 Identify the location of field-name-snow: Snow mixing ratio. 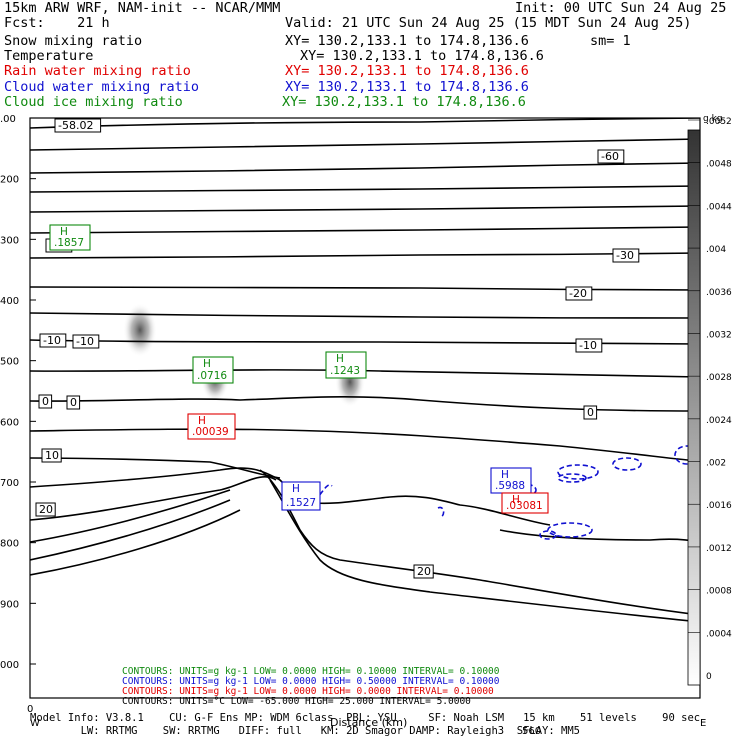
(73, 41).